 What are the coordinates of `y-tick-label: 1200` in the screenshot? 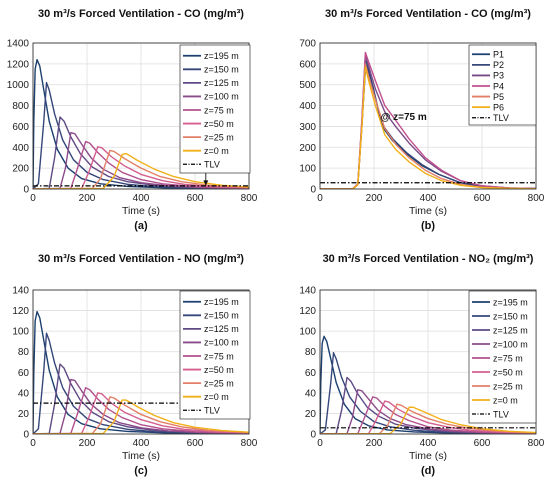 It's located at (18, 64).